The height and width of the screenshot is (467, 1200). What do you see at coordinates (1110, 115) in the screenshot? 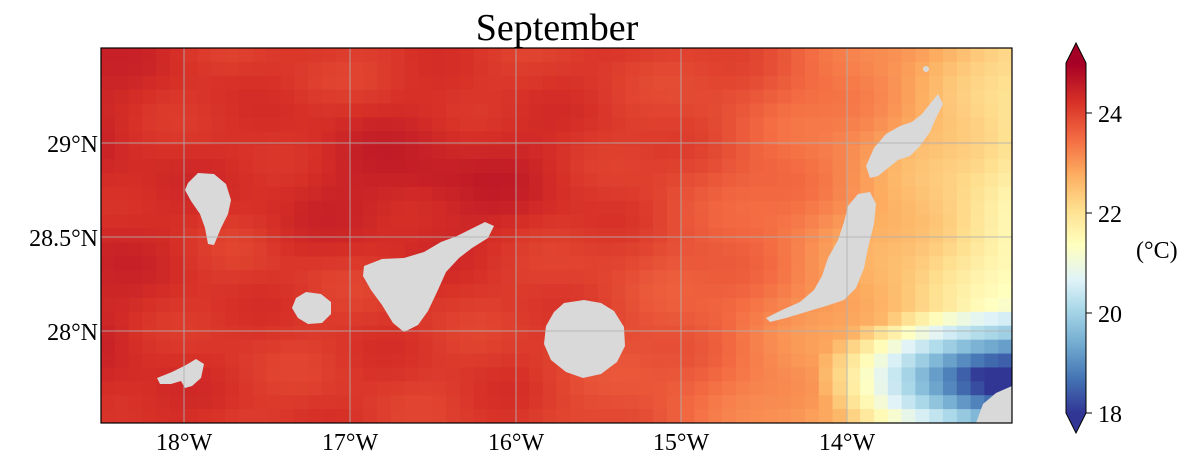
I see `colorbar-tick-label: 24` at bounding box center [1110, 115].